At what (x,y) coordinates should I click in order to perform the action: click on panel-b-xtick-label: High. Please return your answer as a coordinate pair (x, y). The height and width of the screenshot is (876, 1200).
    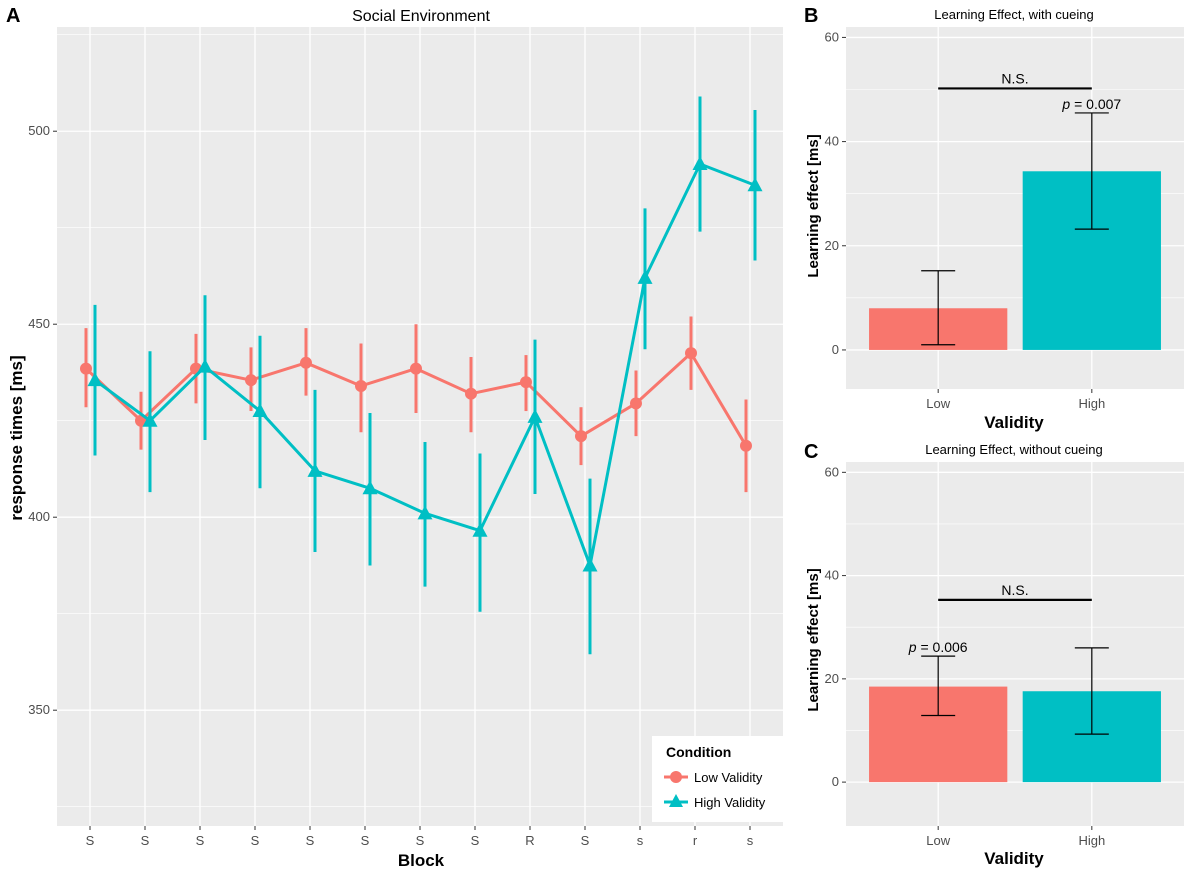
    Looking at the image, I should click on (1091, 403).